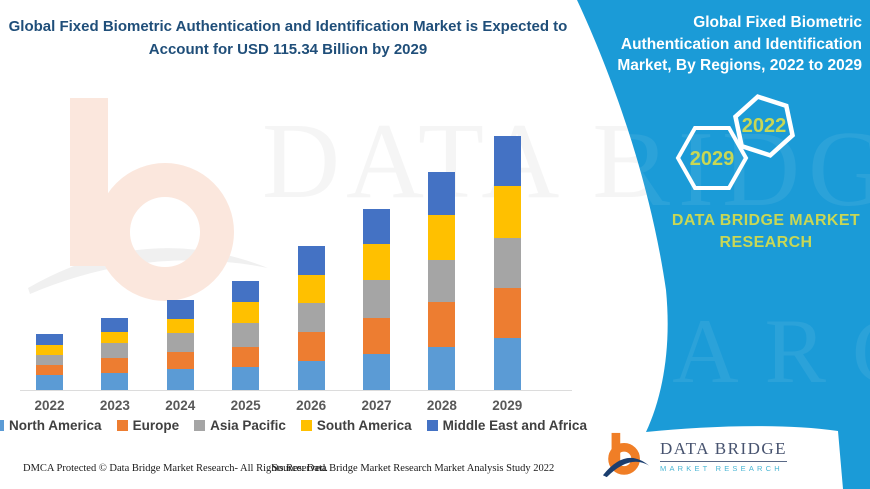 This screenshot has height=489, width=870. I want to click on legend-label: South America, so click(364, 425).